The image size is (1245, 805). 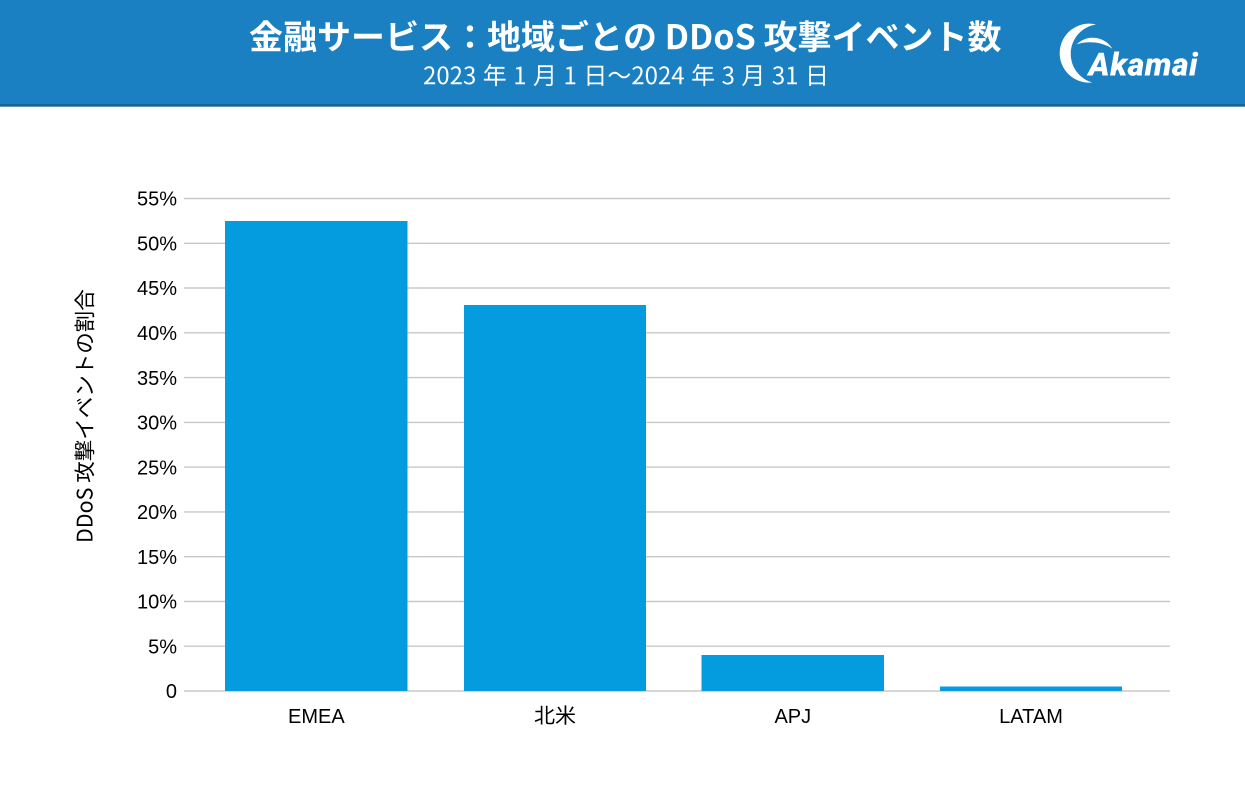 What do you see at coordinates (316, 717) in the screenshot?
I see `svg-text: EMEA` at bounding box center [316, 717].